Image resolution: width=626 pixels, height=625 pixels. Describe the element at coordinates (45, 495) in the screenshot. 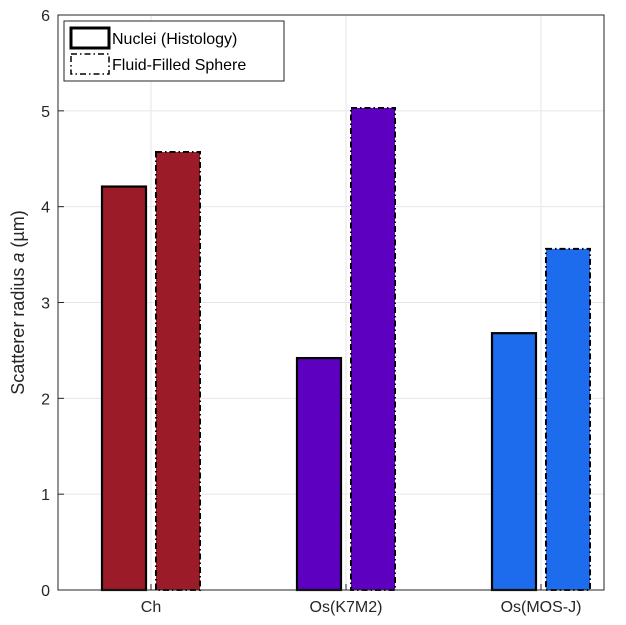

I see `y-tick-label: 1` at that location.